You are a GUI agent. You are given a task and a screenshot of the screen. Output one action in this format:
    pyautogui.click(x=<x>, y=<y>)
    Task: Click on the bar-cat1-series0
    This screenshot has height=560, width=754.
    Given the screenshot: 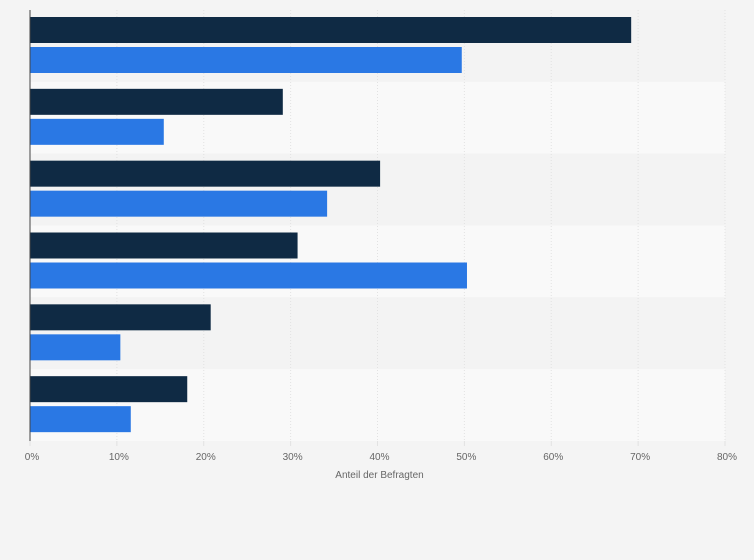 What is the action you would take?
    pyautogui.click(x=156, y=101)
    